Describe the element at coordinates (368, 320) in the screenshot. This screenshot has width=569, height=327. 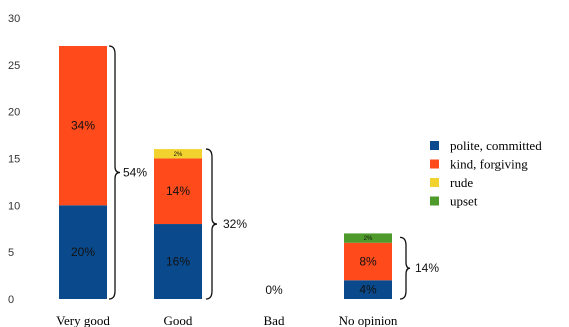
I see `x-category-label: No opinion` at that location.